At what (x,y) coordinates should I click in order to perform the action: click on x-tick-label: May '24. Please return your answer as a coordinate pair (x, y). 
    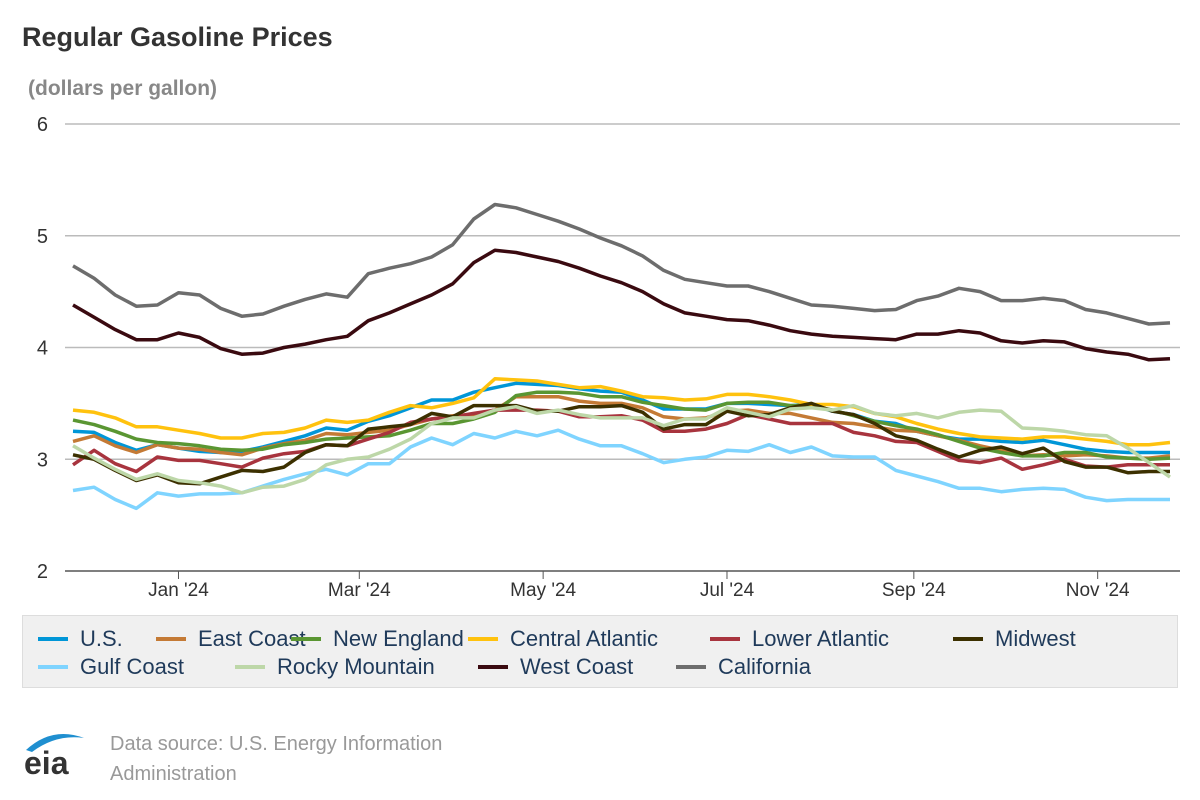
    Looking at the image, I should click on (543, 590).